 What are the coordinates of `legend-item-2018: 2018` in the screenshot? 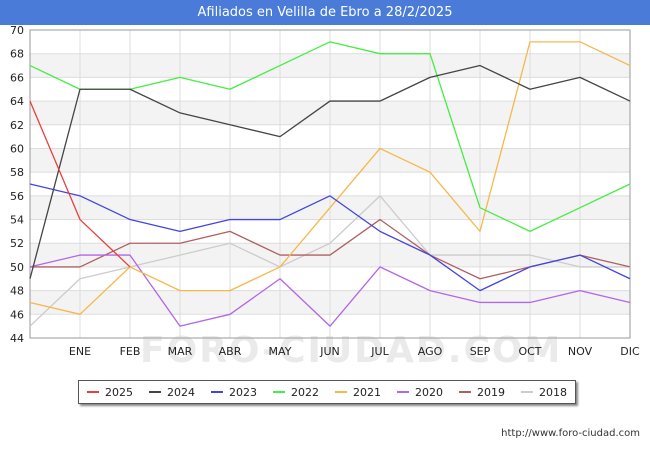 It's located at (544, 392).